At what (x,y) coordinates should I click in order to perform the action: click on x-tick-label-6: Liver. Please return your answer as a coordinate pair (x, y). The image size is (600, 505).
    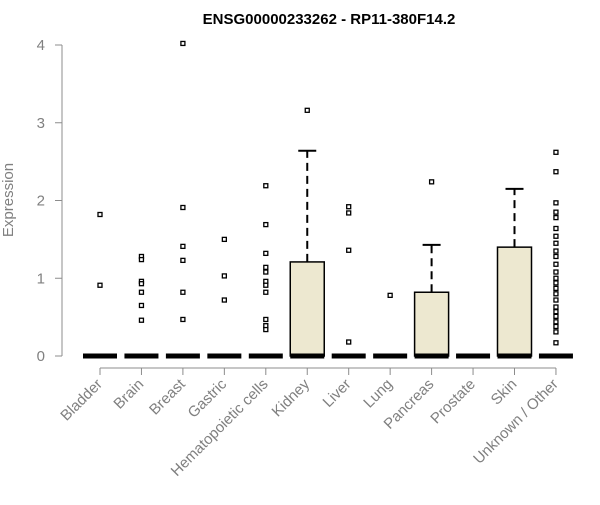
    Looking at the image, I should click on (337, 393).